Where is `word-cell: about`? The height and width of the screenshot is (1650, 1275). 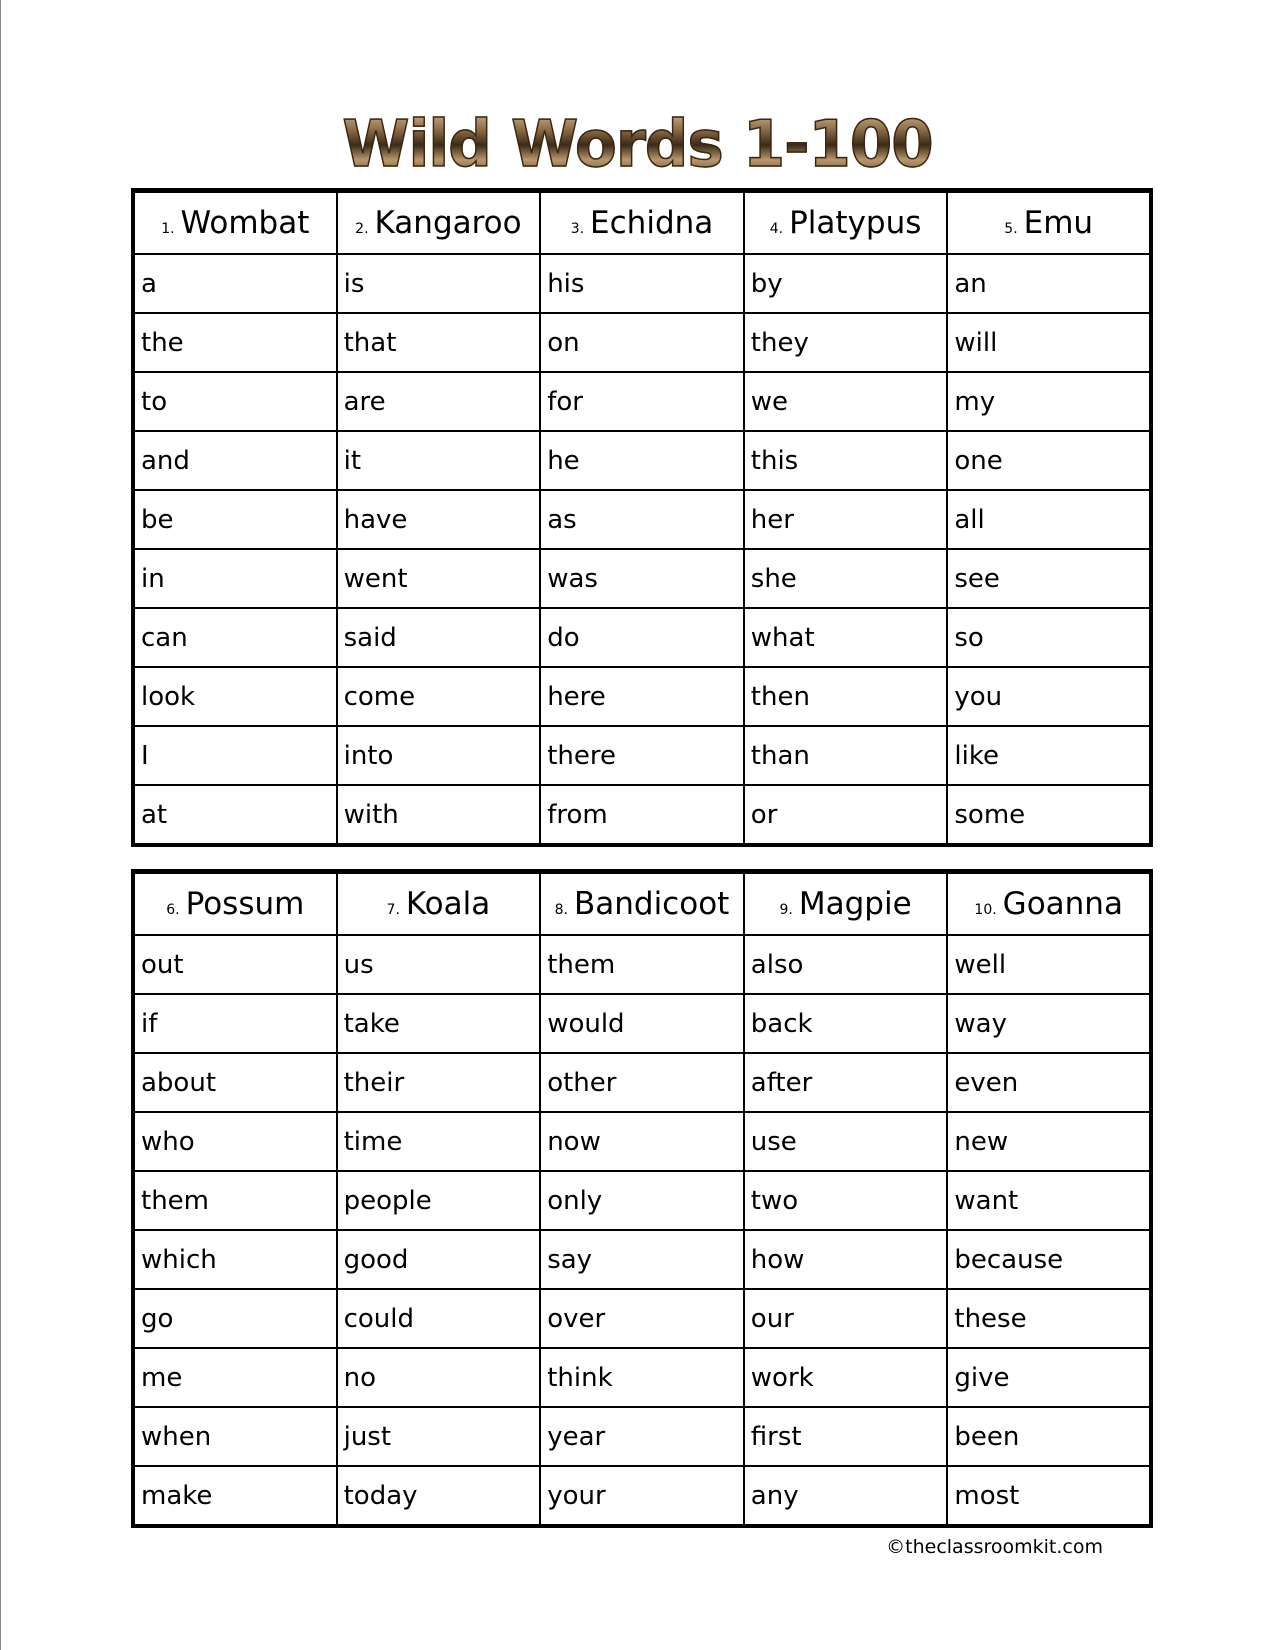
word-cell: about is located at coordinates (235, 1082).